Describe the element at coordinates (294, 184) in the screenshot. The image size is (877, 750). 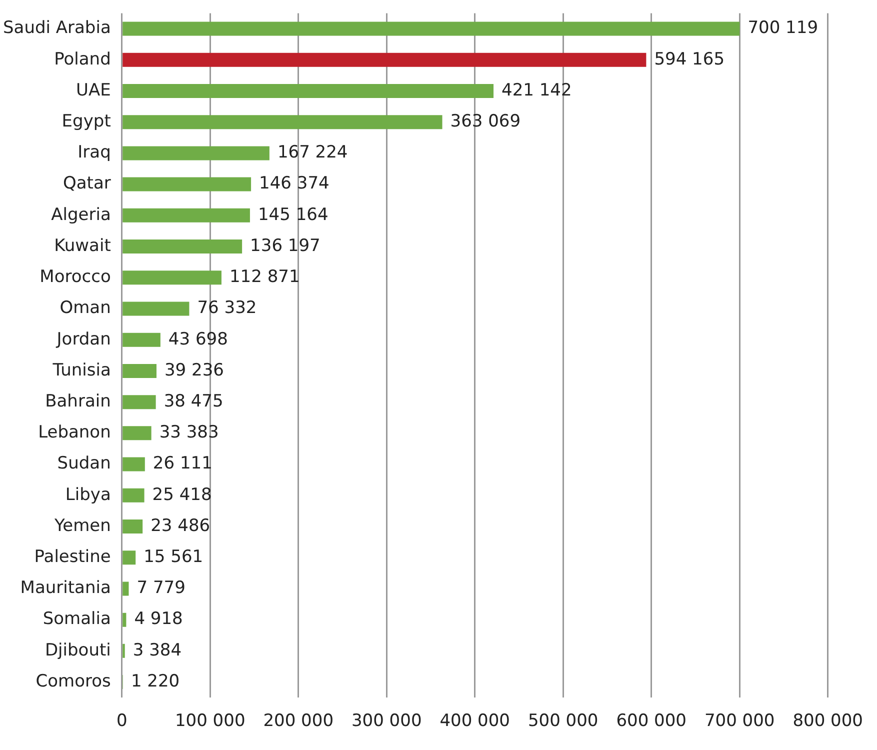
I see `data-label: 146 374` at that location.